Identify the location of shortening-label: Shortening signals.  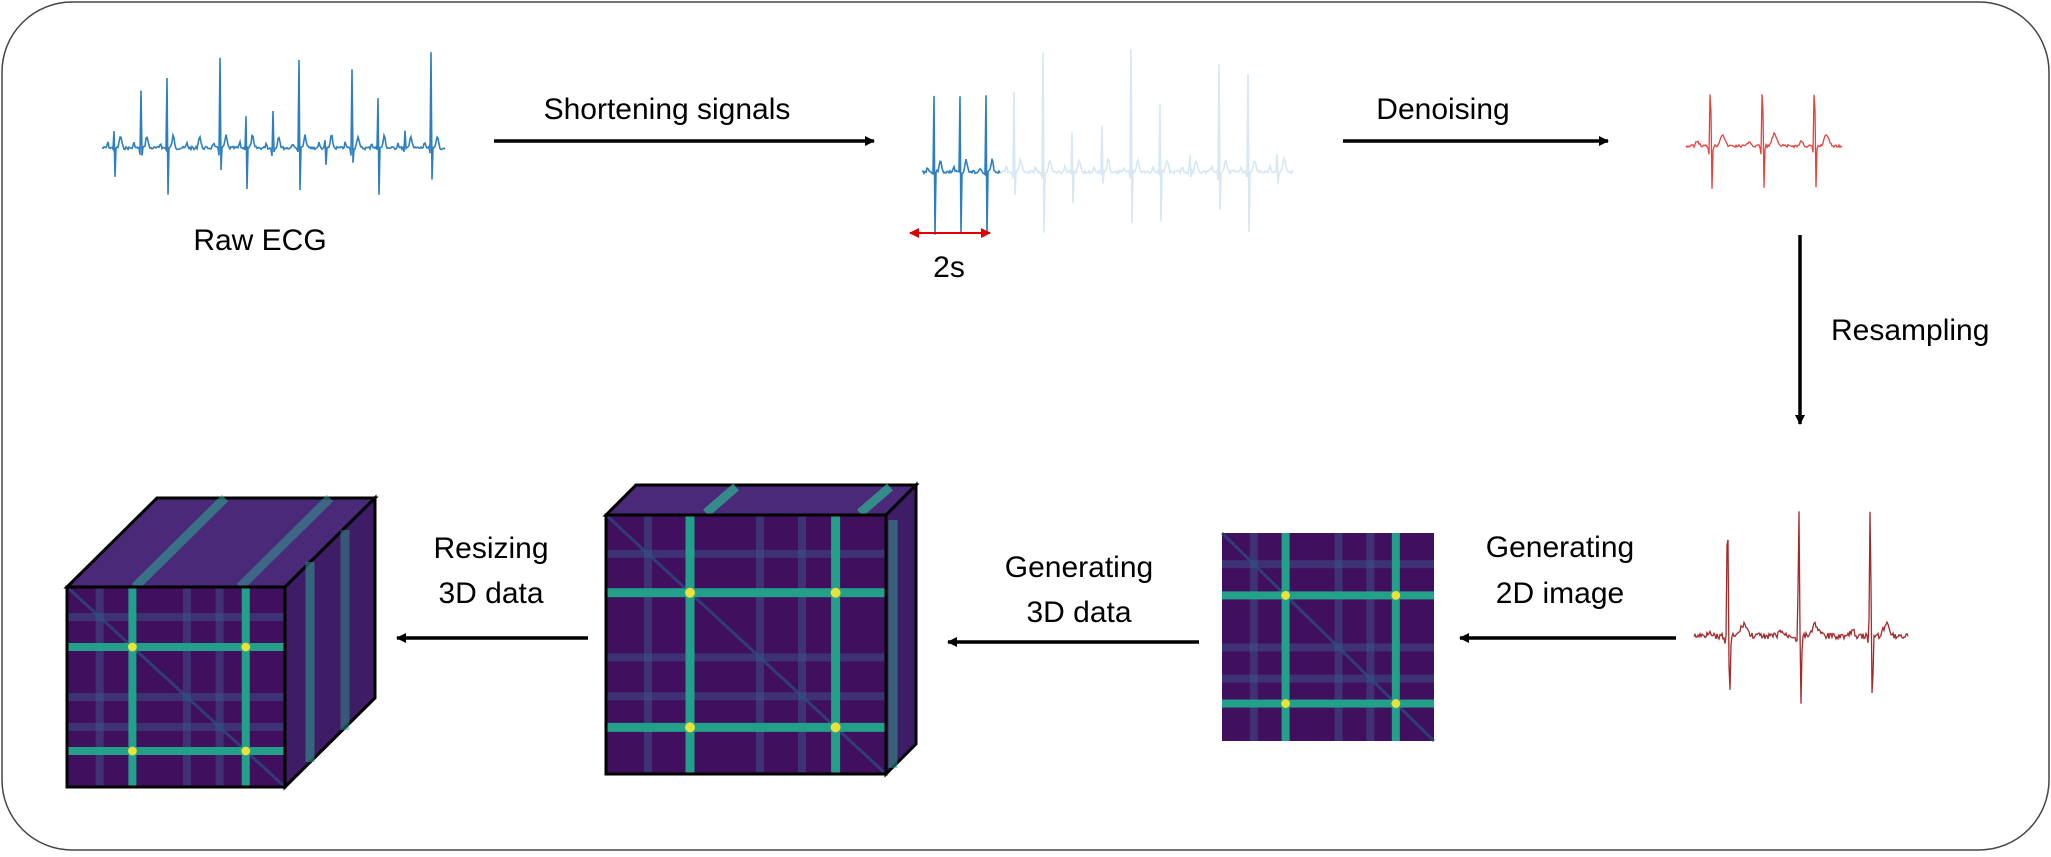
(667, 109).